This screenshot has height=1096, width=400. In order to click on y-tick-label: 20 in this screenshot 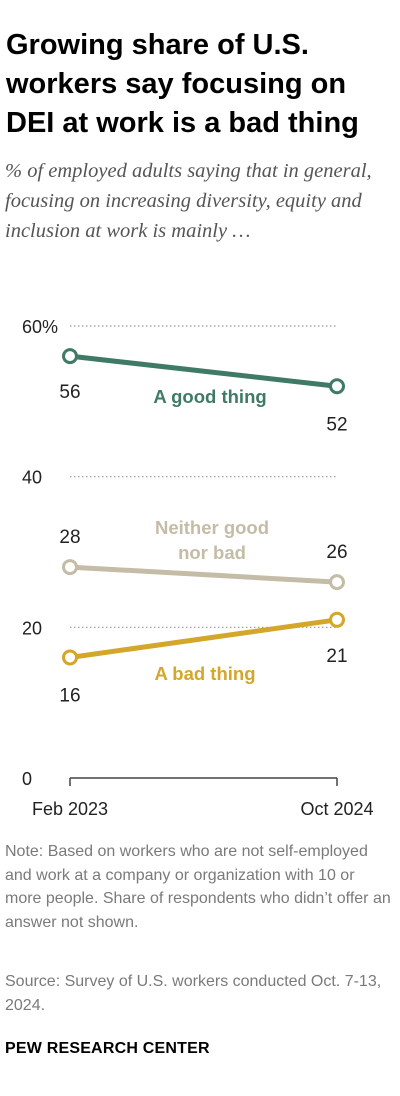, I will do `click(32, 628)`.